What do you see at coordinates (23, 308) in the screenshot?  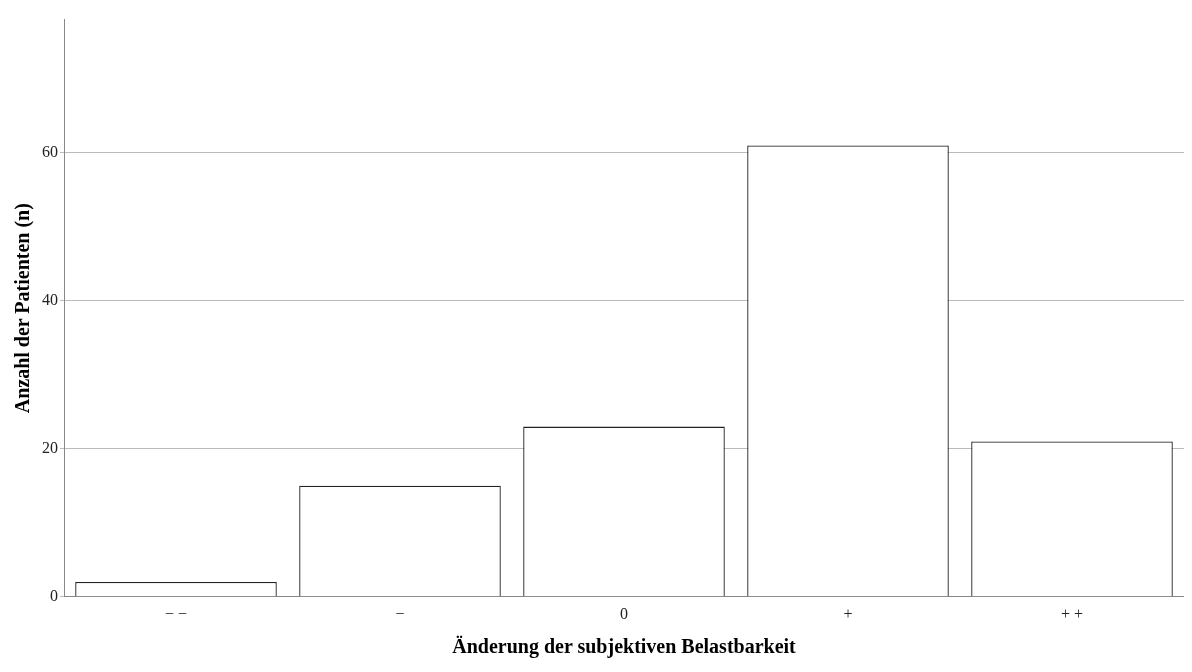 I see `y-axis-title: Anzahl der Patienten (n)` at bounding box center [23, 308].